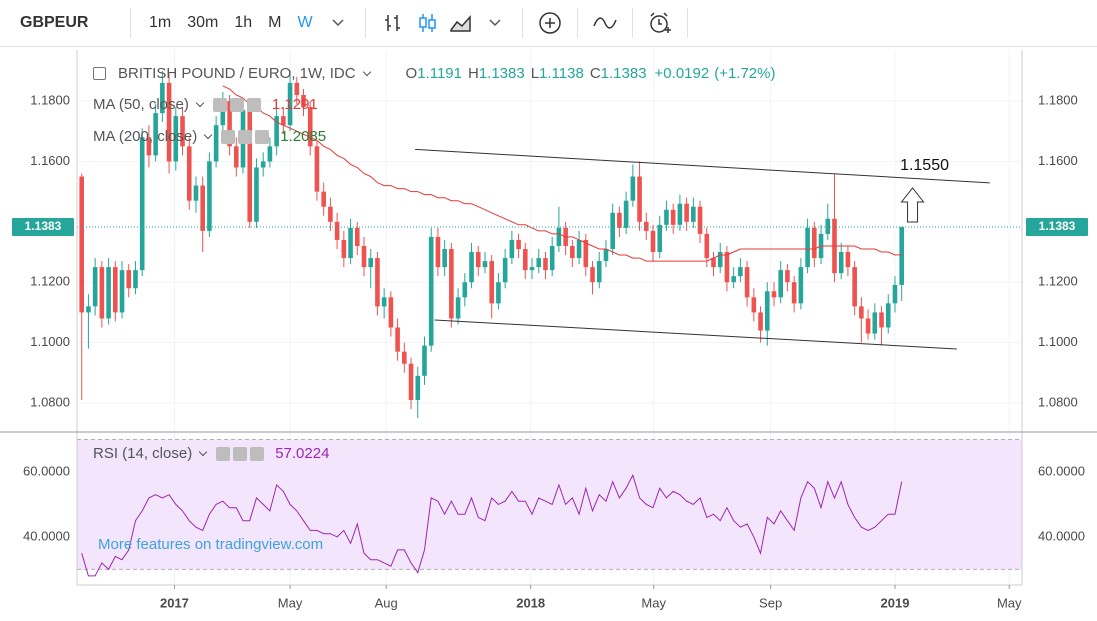 The width and height of the screenshot is (1097, 621). I want to click on plus-icon, so click(549, 23).